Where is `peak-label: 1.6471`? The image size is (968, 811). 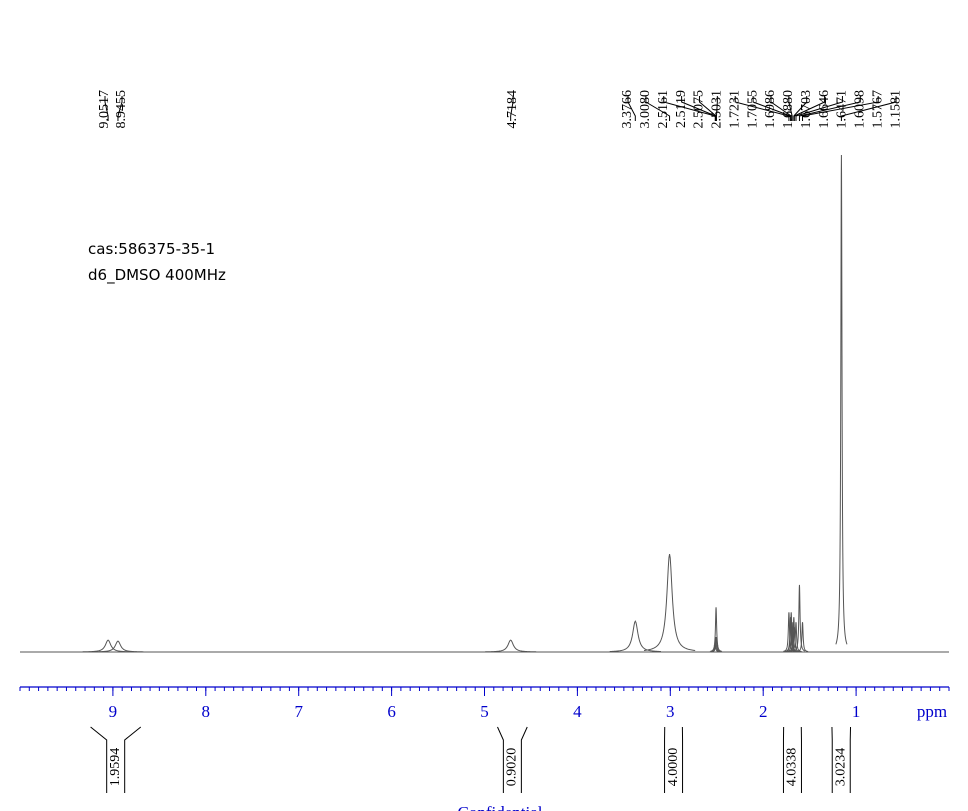
peak-label: 1.6471 is located at coordinates (842, 109).